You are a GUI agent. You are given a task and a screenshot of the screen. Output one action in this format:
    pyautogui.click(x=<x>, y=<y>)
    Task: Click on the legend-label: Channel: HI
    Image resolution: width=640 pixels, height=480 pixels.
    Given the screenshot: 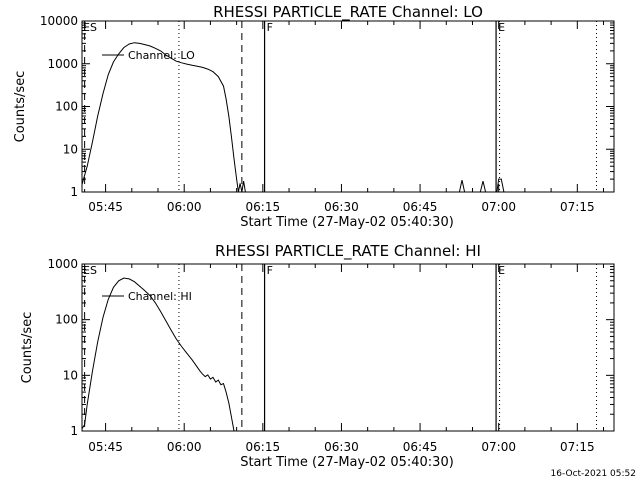 What is the action you would take?
    pyautogui.click(x=160, y=296)
    